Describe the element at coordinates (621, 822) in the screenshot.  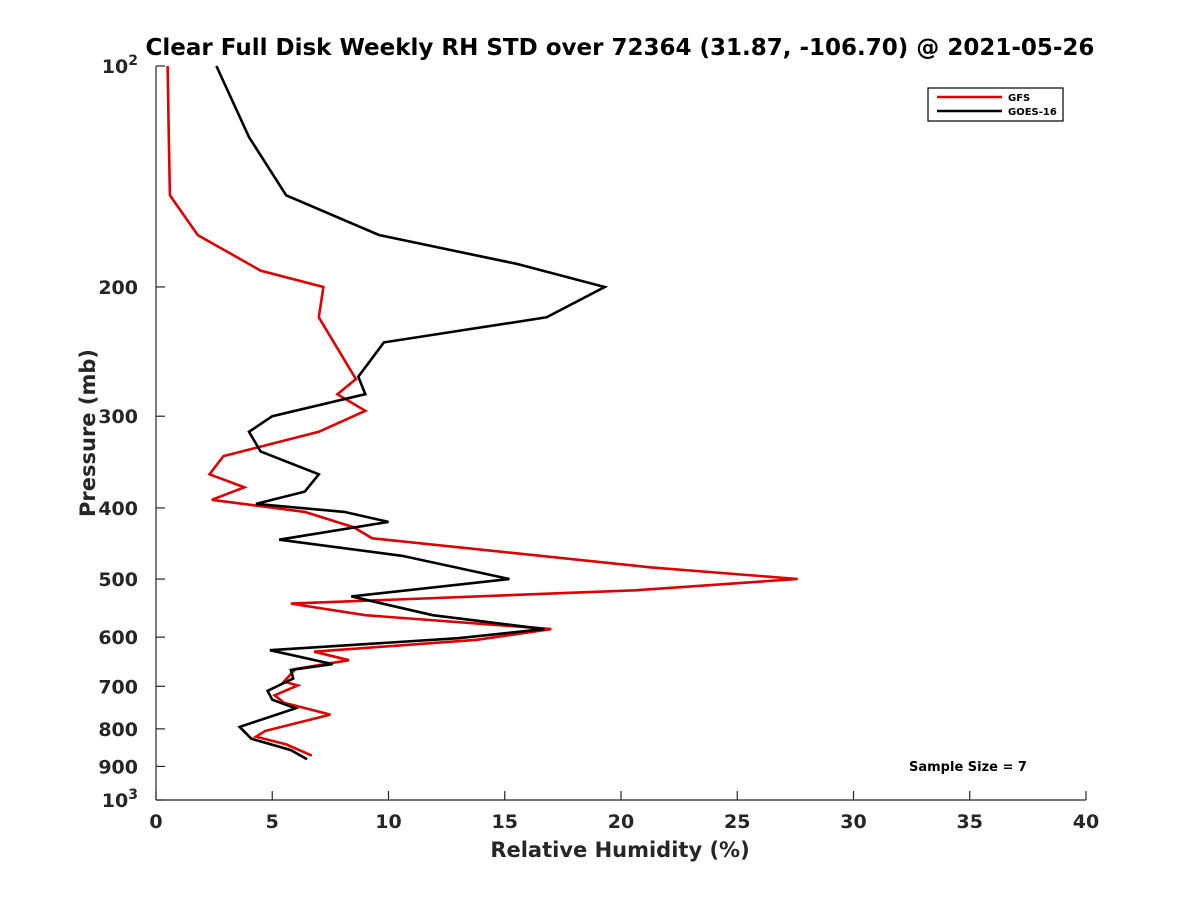
I see `x-tick-label: 20` at that location.